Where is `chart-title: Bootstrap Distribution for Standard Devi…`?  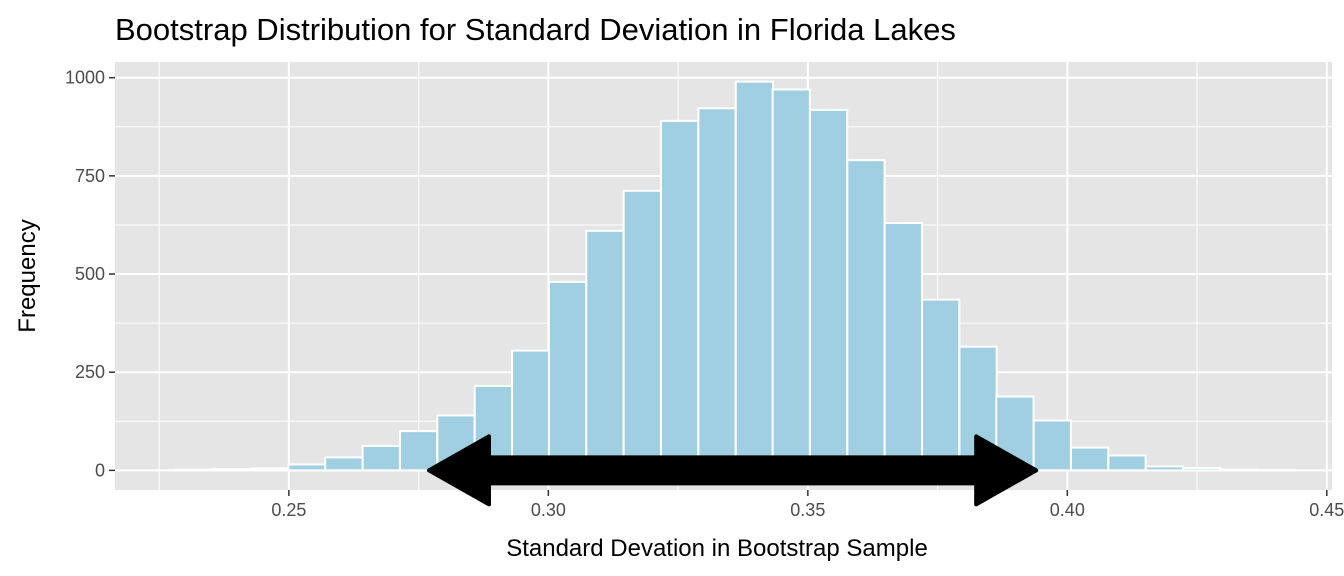 chart-title: Bootstrap Distribution for Standard Devi… is located at coordinates (535, 29).